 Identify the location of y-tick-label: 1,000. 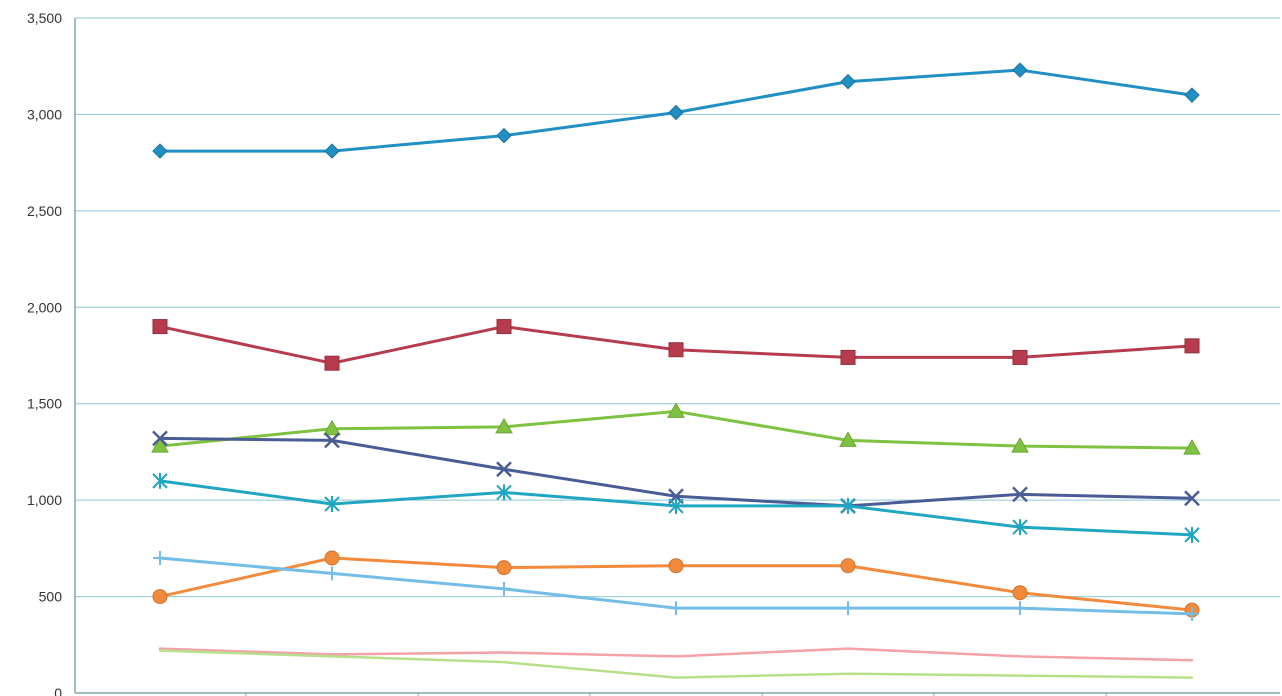
(44, 500).